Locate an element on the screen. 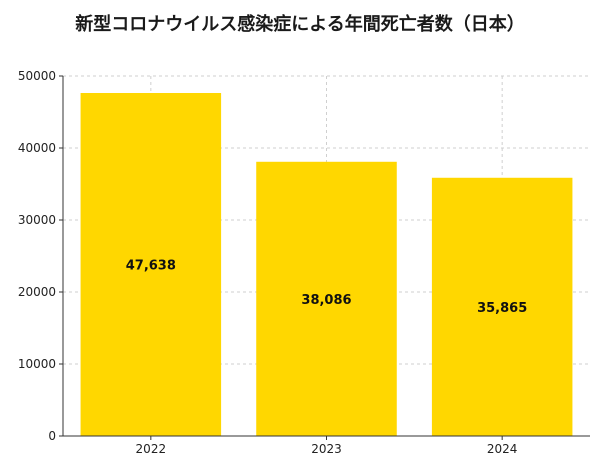 The image size is (609, 459). y-tick-label-5: 50000 is located at coordinates (37, 76).